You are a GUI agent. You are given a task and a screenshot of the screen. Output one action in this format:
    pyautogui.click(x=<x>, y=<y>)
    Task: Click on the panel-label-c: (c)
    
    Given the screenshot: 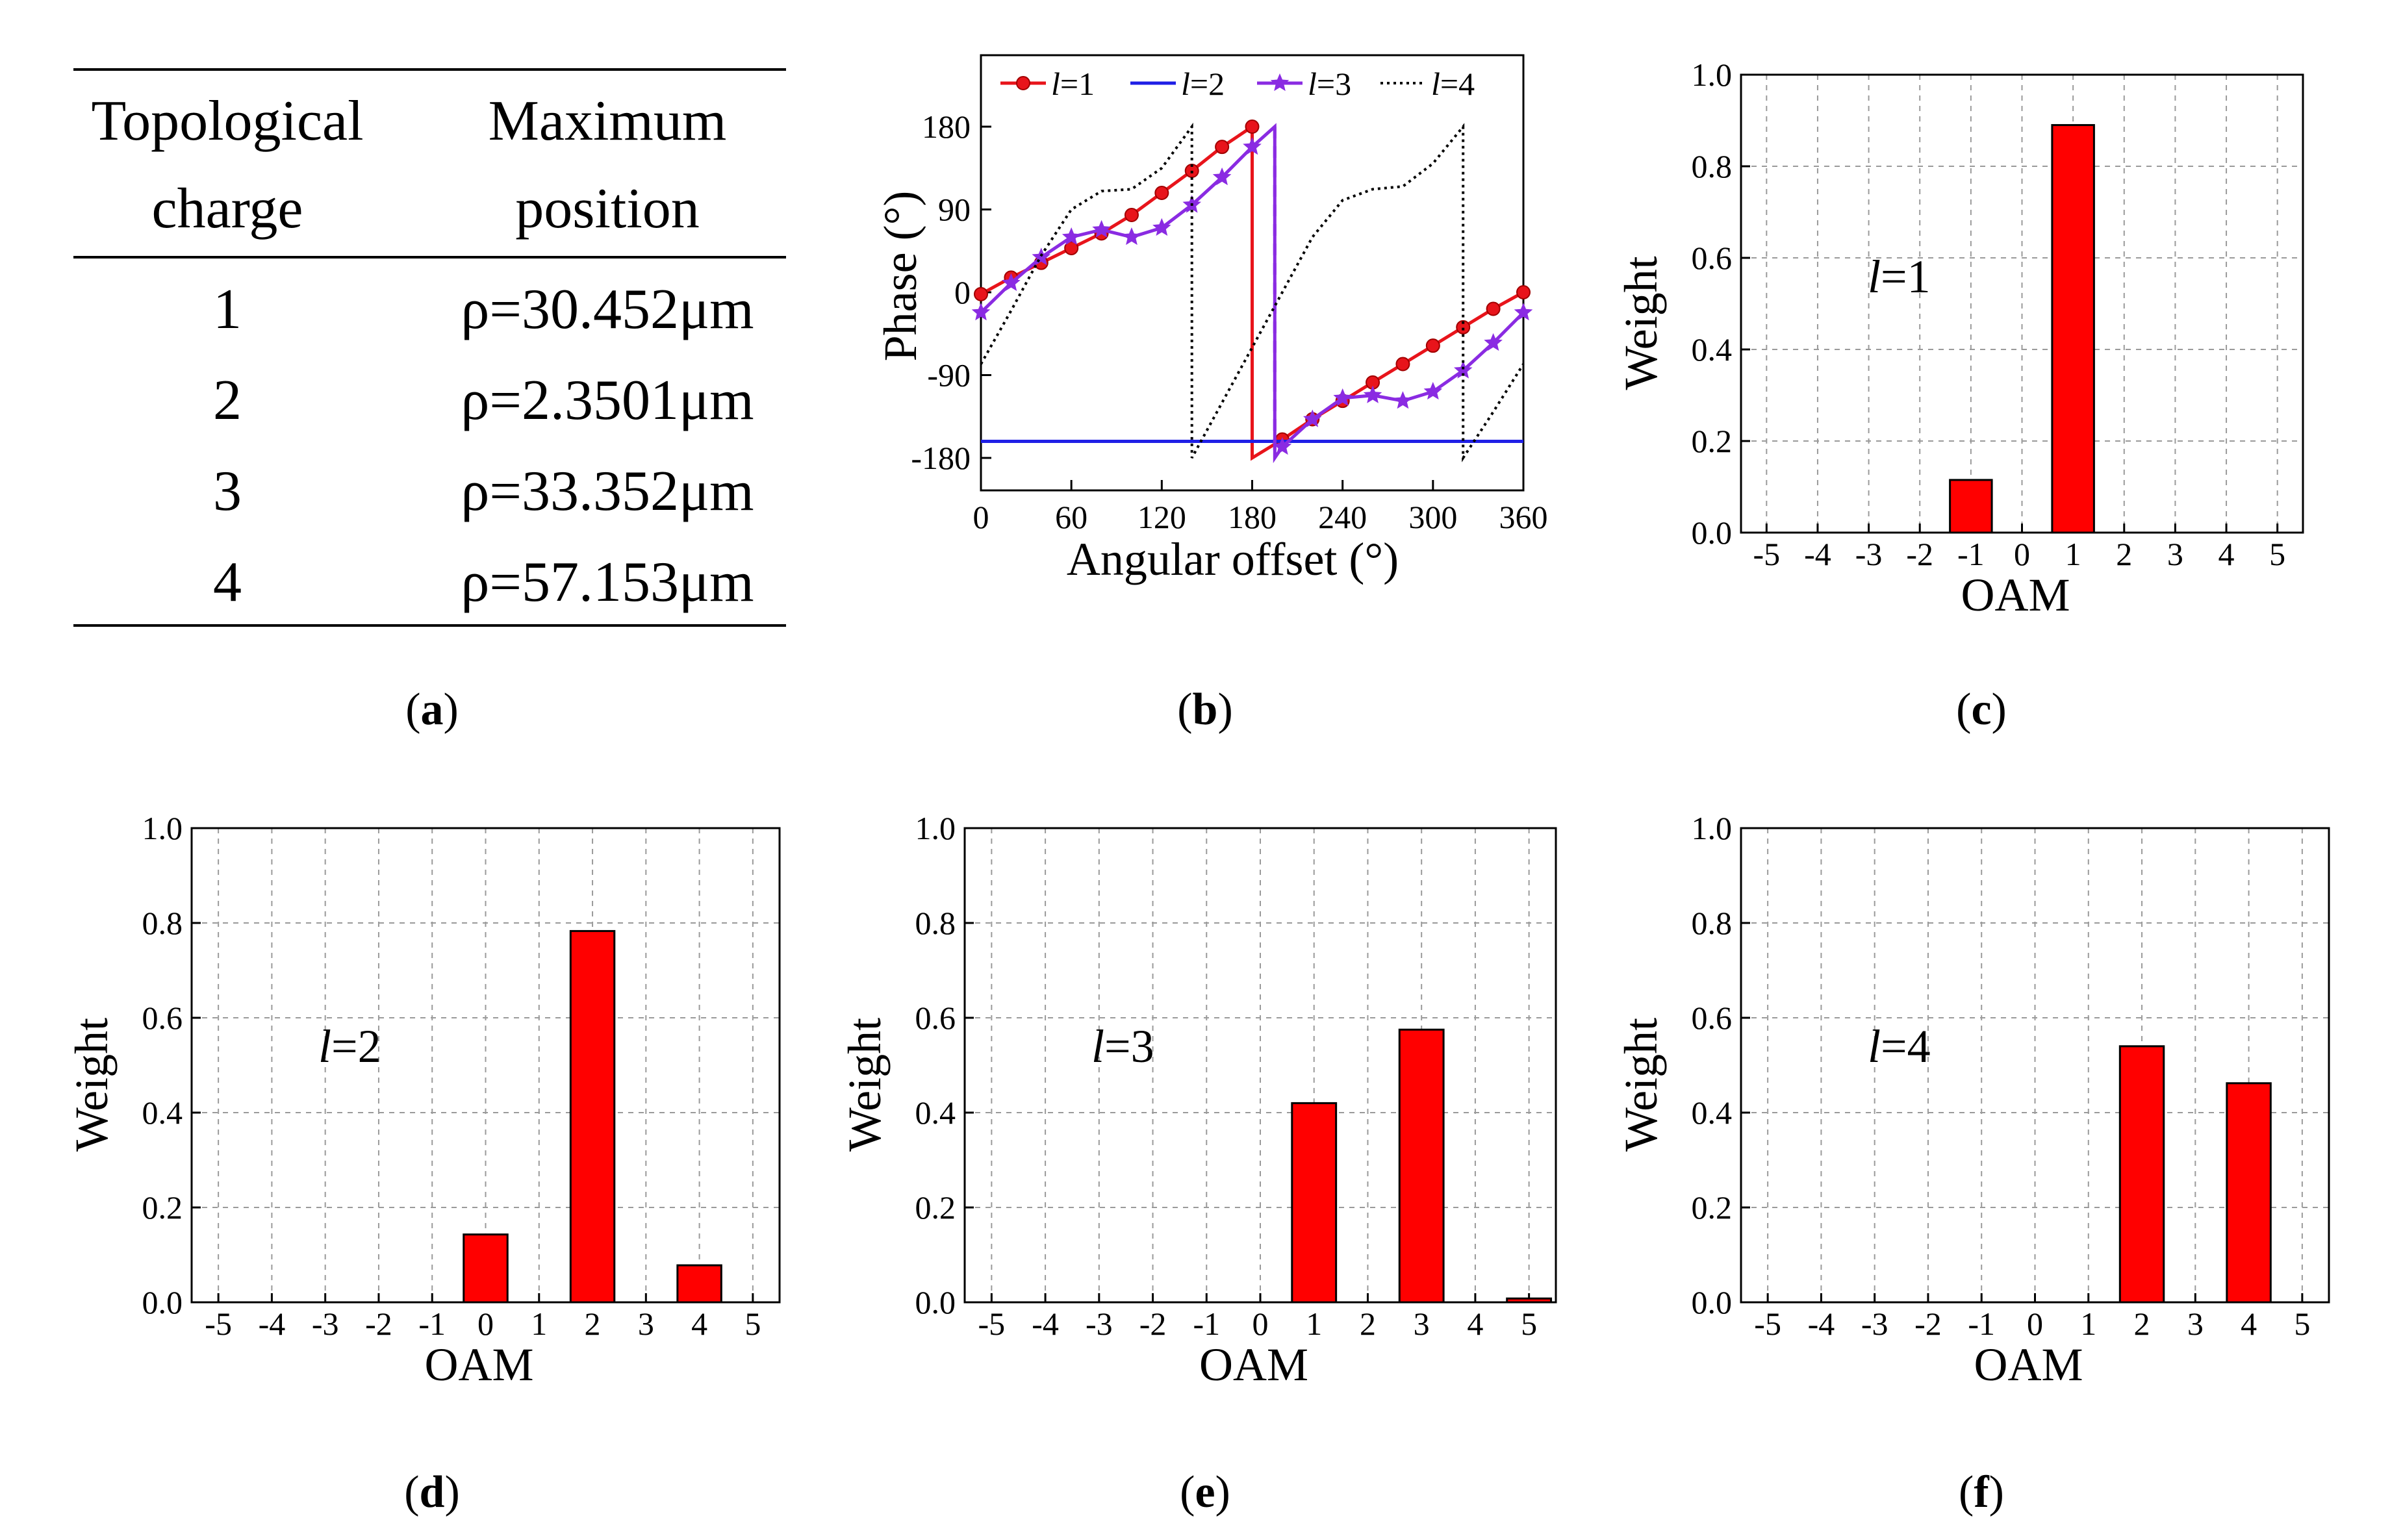 What is the action you would take?
    pyautogui.click(x=1981, y=710)
    